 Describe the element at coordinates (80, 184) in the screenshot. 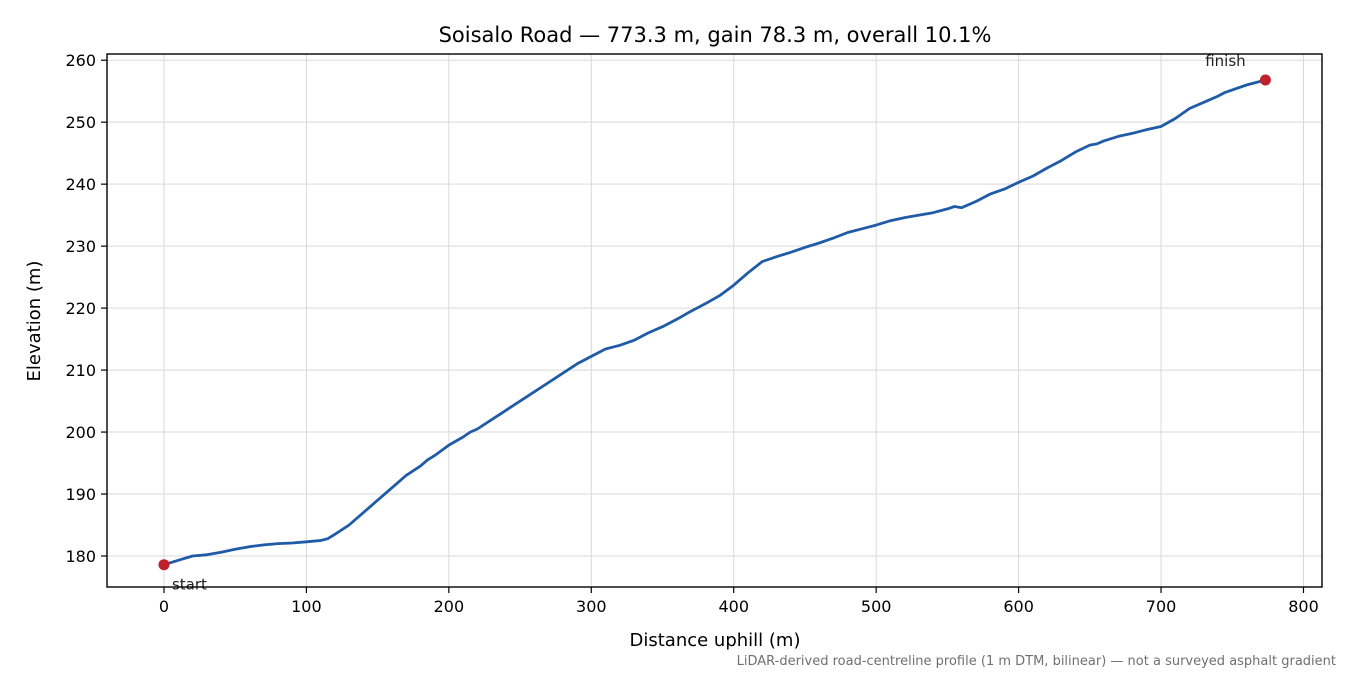

I see `y-tick-label: 240` at that location.